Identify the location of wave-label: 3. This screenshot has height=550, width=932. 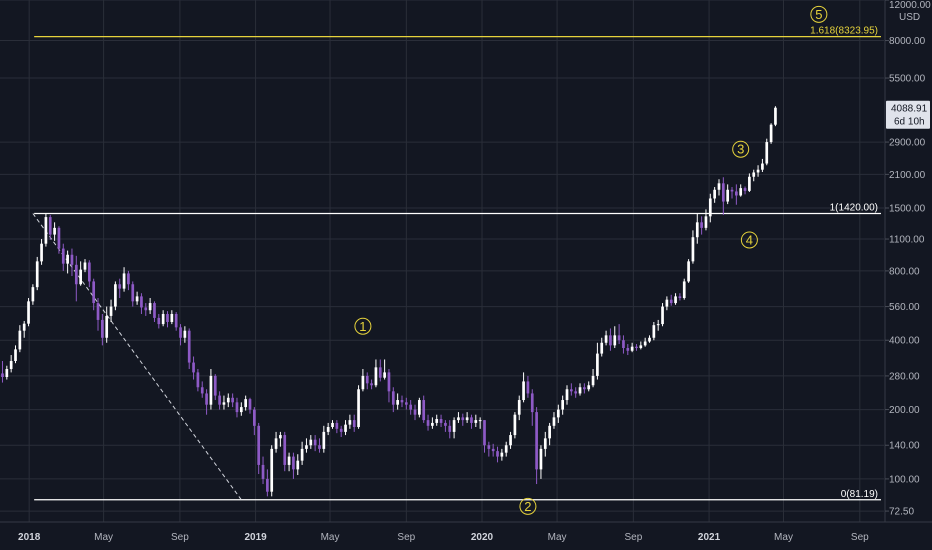
(741, 149).